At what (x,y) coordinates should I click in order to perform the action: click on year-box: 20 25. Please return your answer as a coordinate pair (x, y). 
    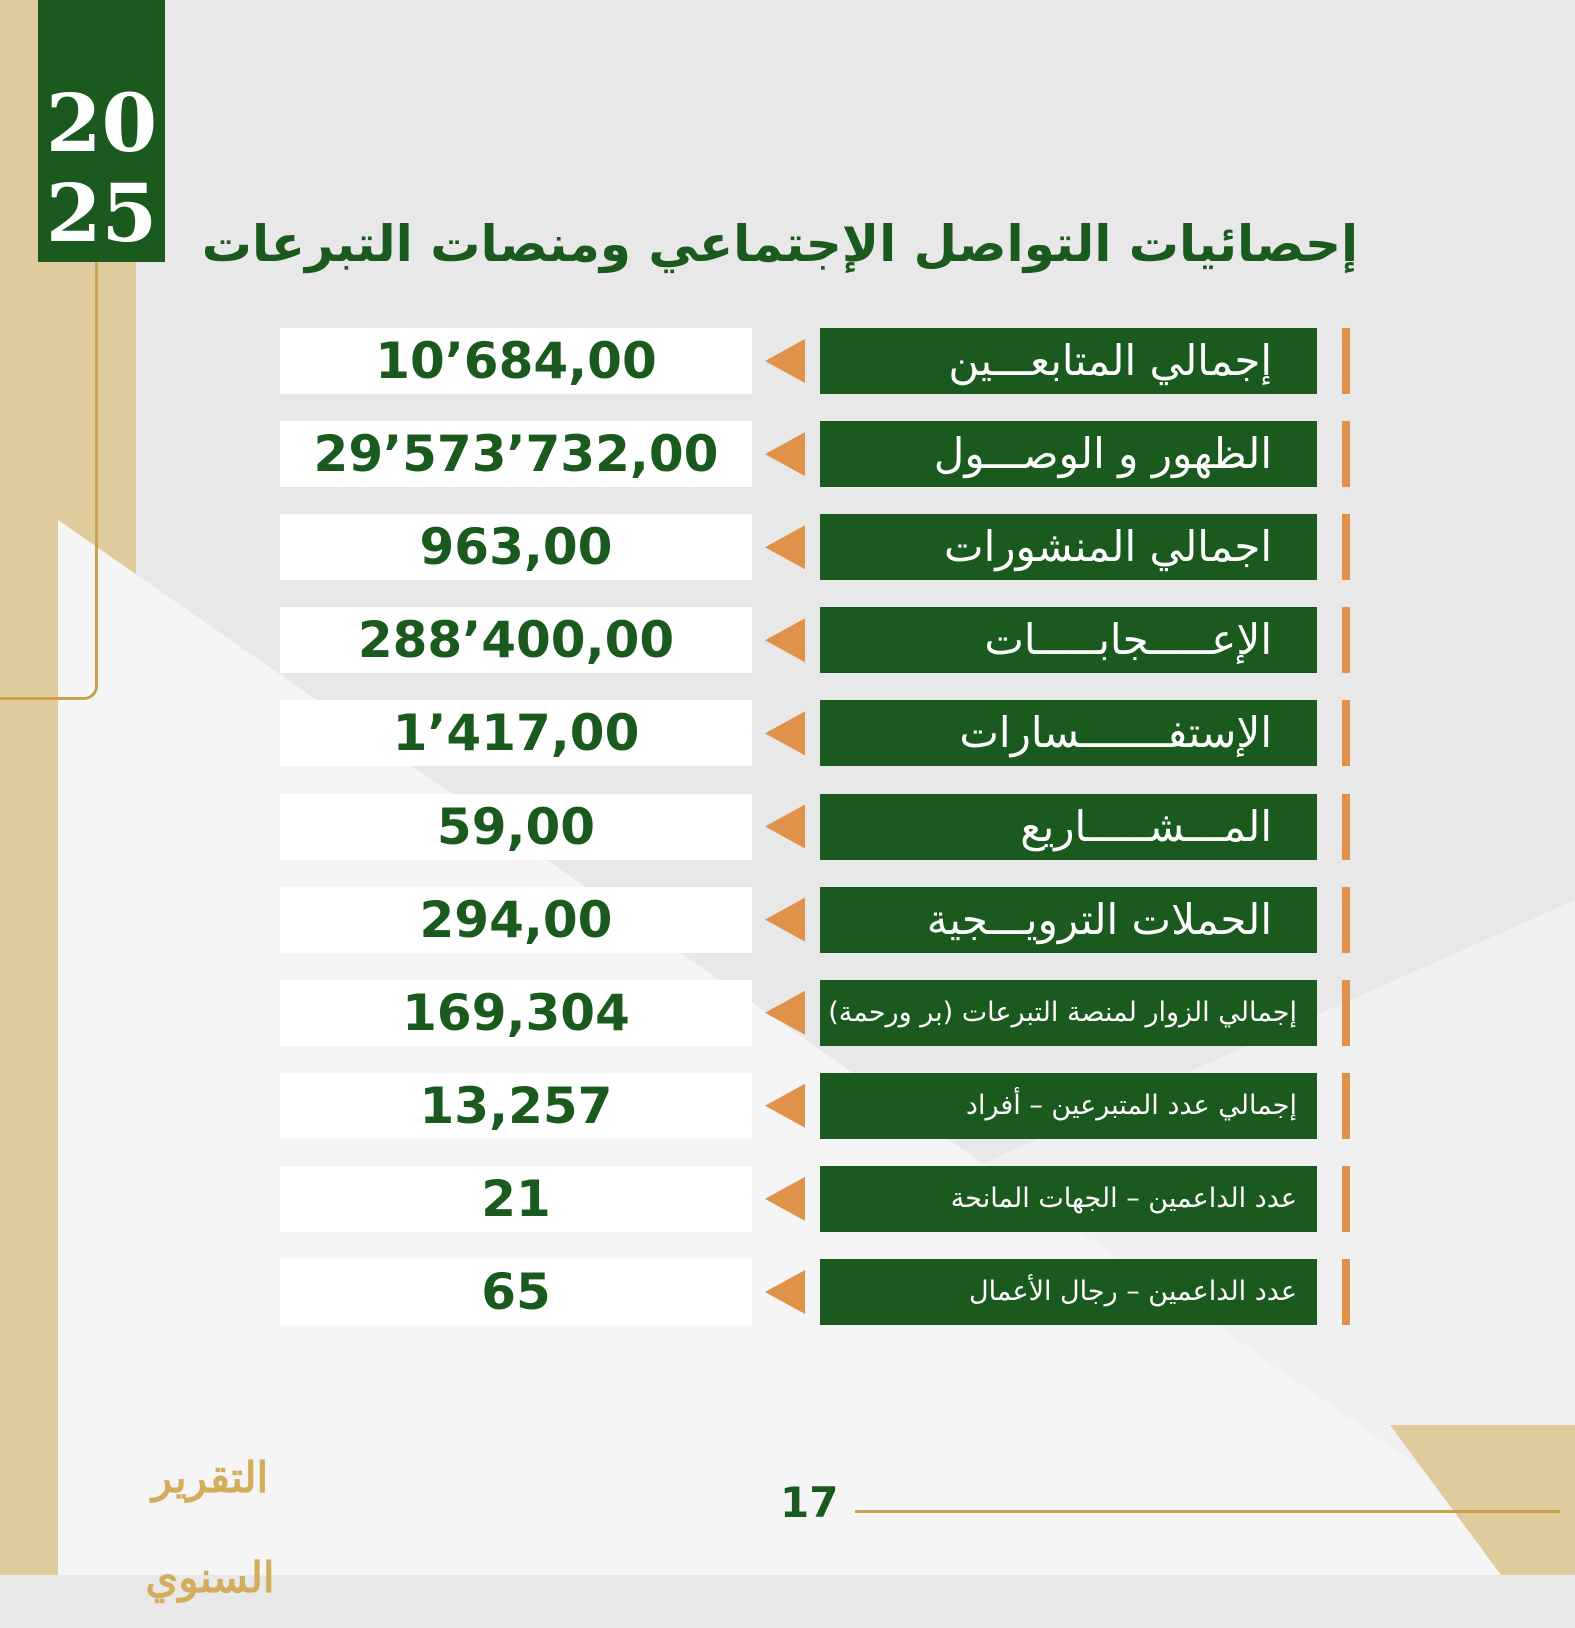
    Looking at the image, I should click on (101, 131).